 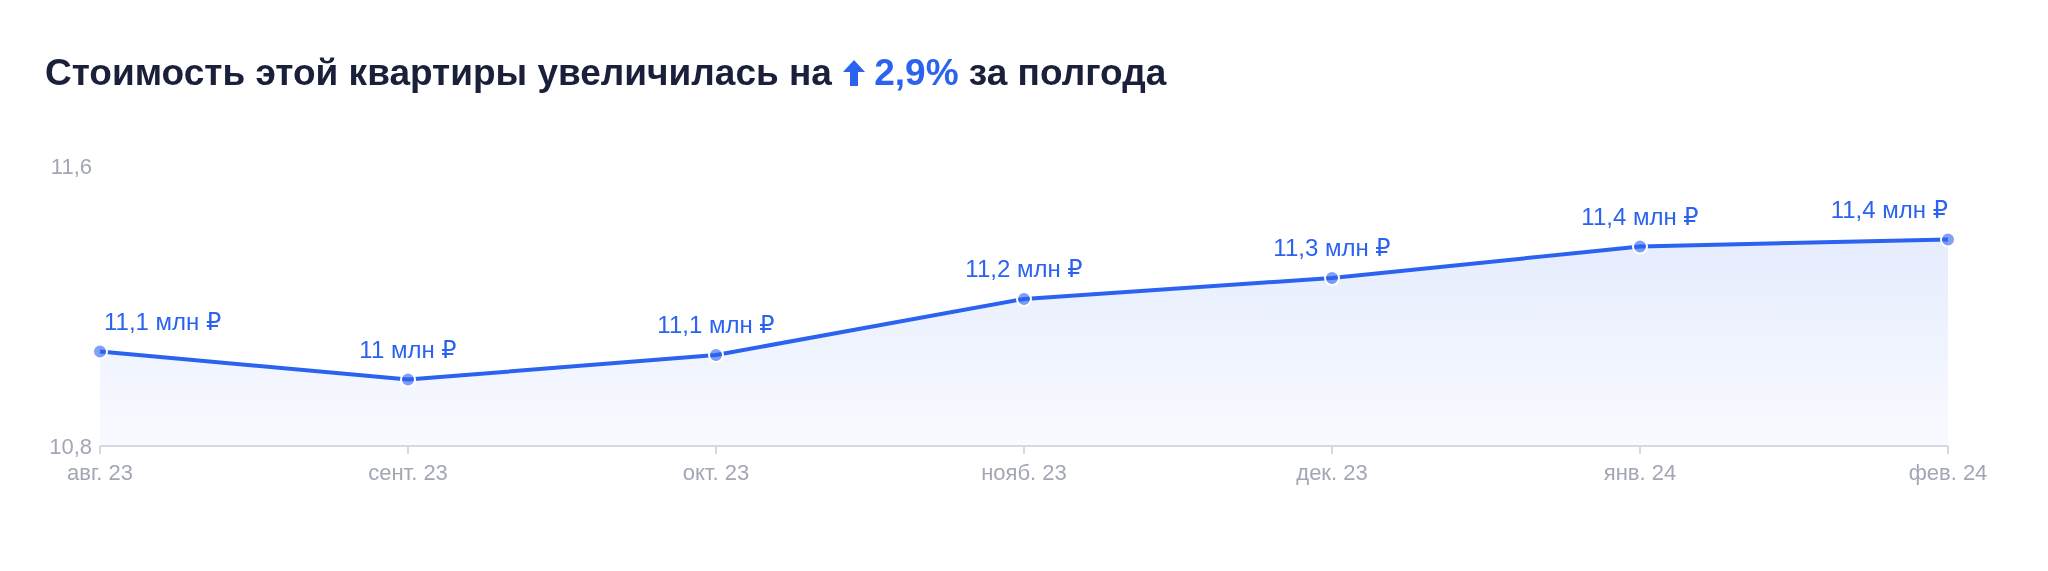 I want to click on x-tick-label: окт. 23, so click(x=716, y=472).